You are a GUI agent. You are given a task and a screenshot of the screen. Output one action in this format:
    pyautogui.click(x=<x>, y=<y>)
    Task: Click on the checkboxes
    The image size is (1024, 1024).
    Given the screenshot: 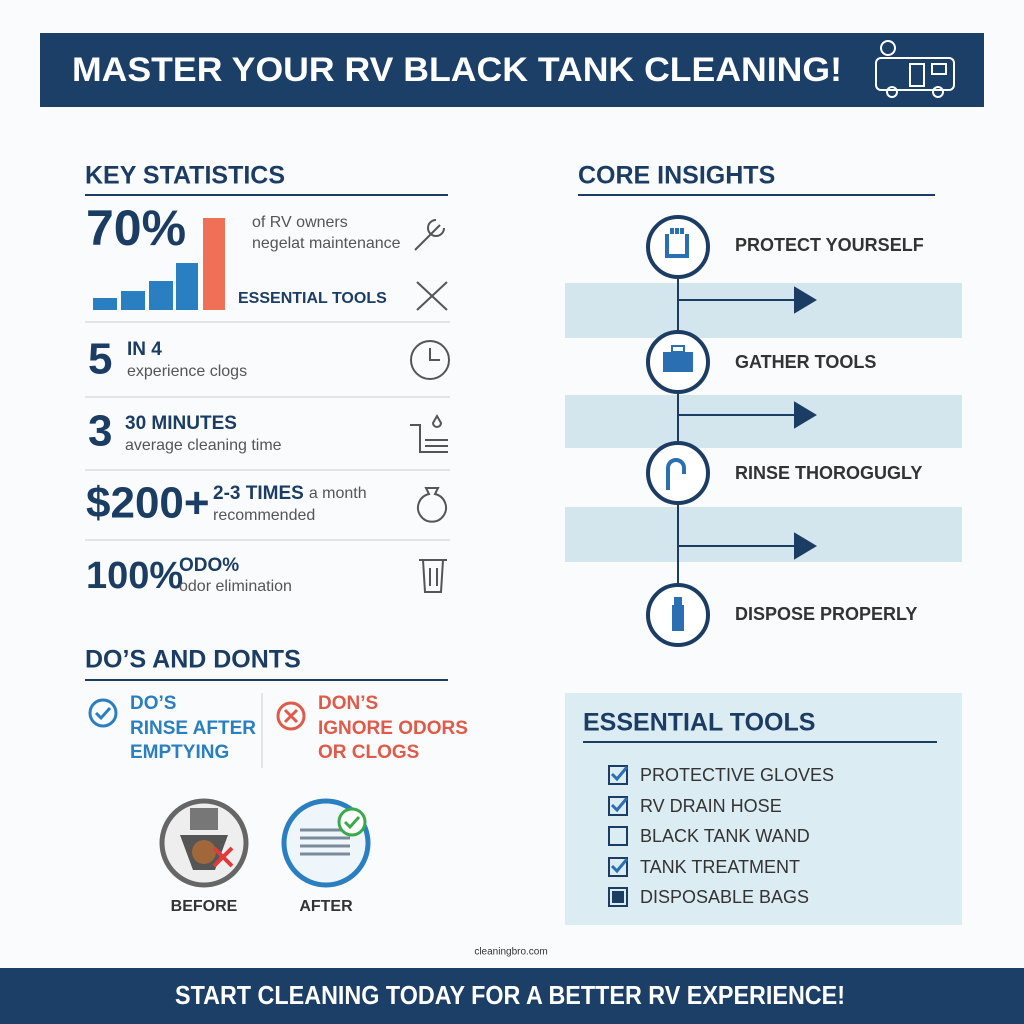 What is the action you would take?
    pyautogui.click(x=618, y=836)
    